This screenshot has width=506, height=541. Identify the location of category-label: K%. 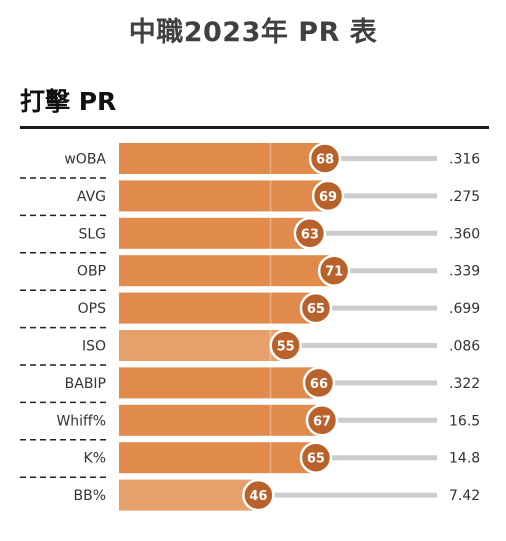
(95, 459).